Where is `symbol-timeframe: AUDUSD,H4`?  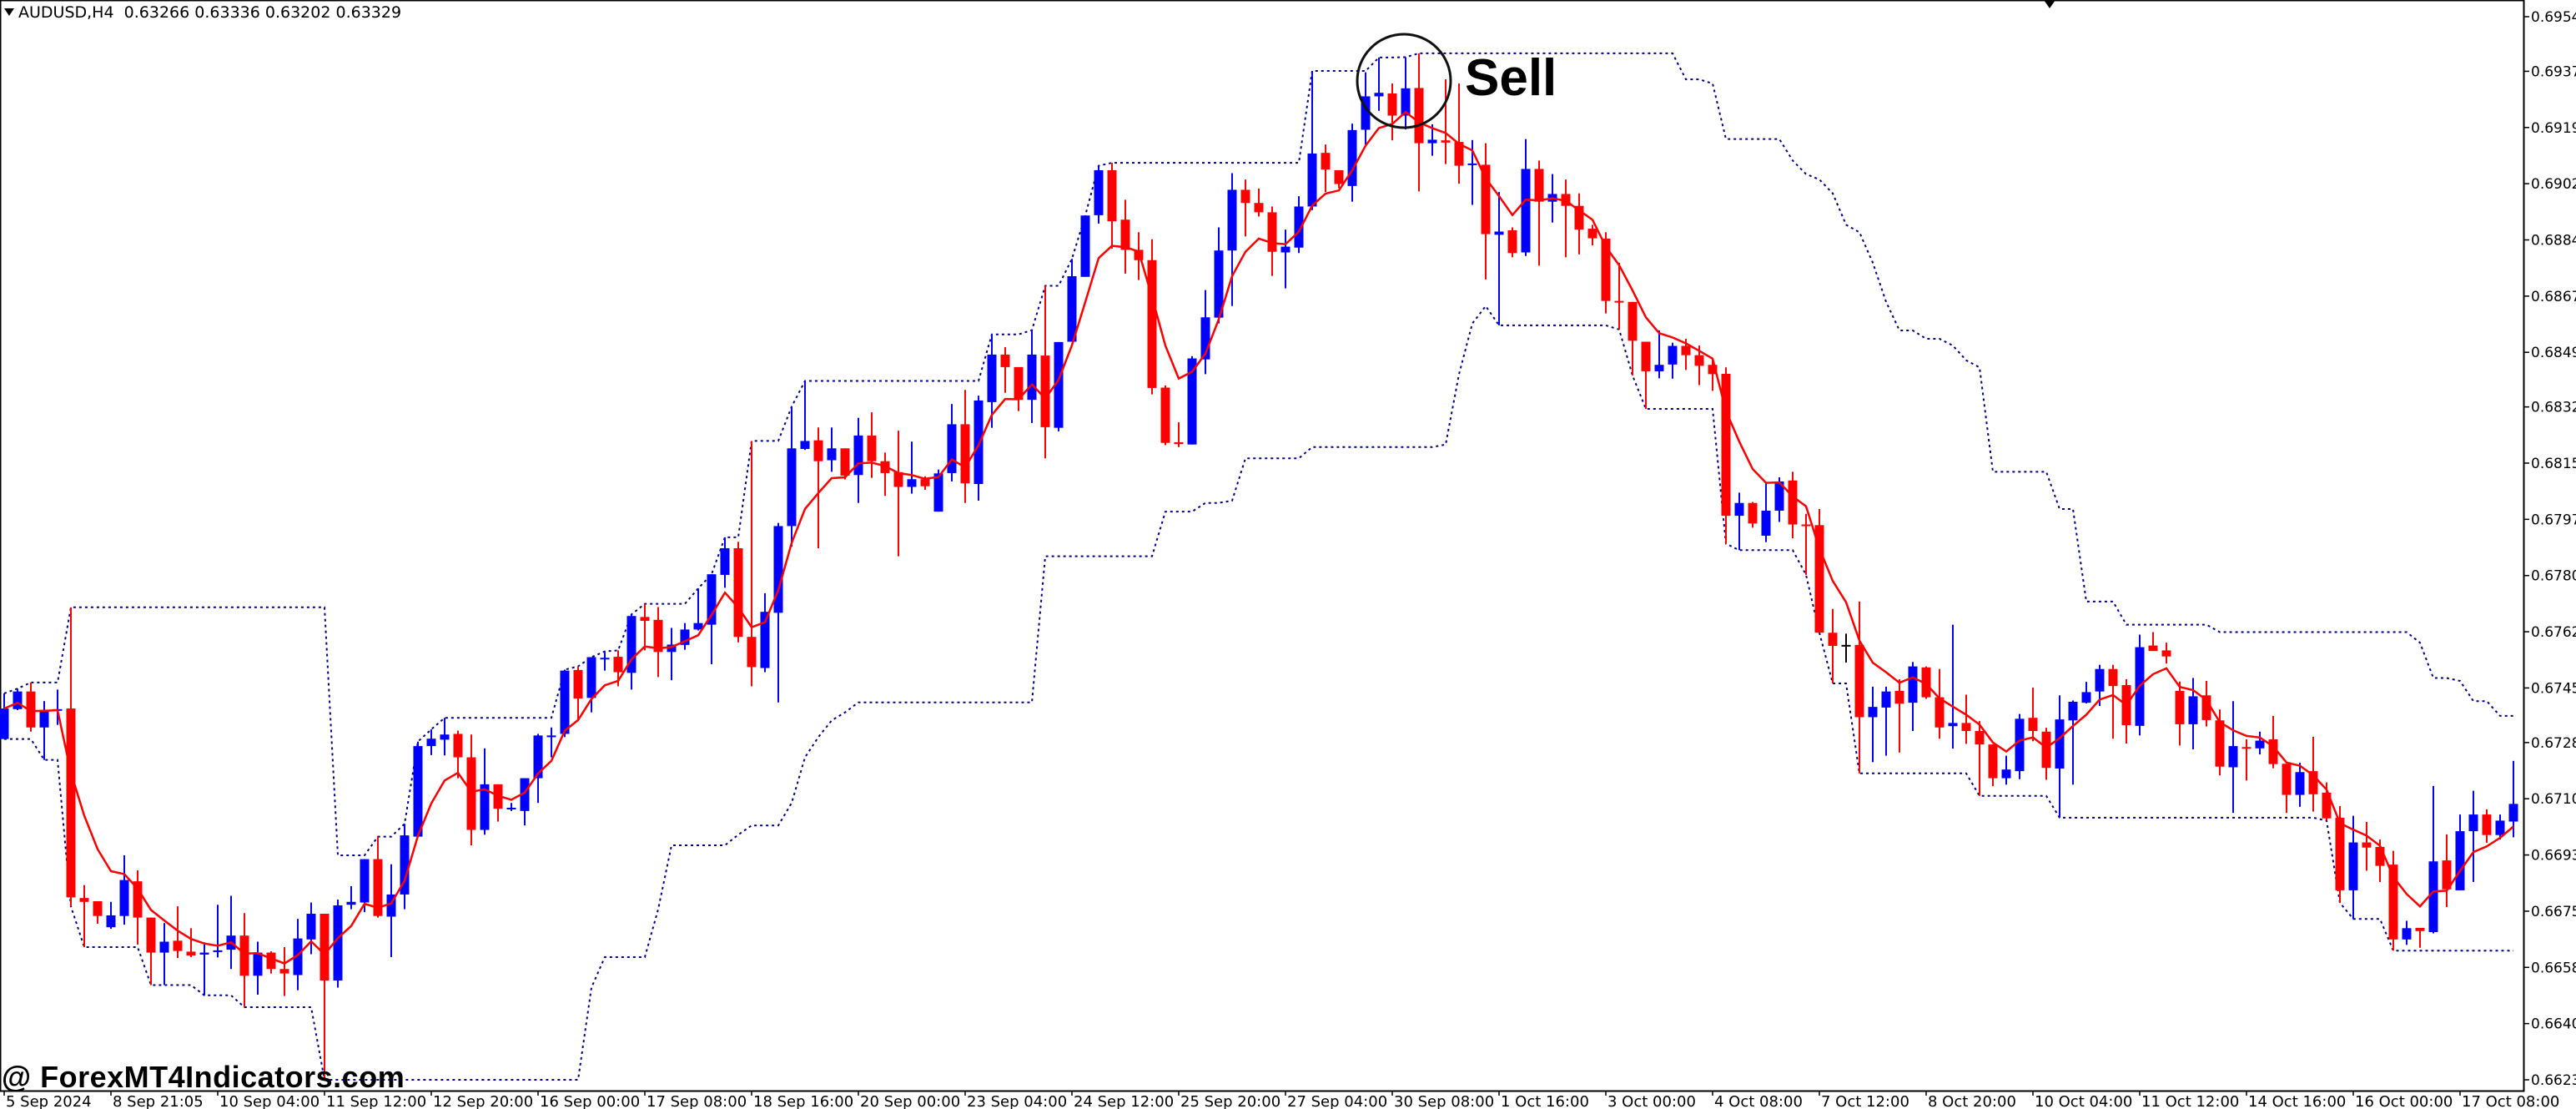 symbol-timeframe: AUDUSD,H4 is located at coordinates (66, 12).